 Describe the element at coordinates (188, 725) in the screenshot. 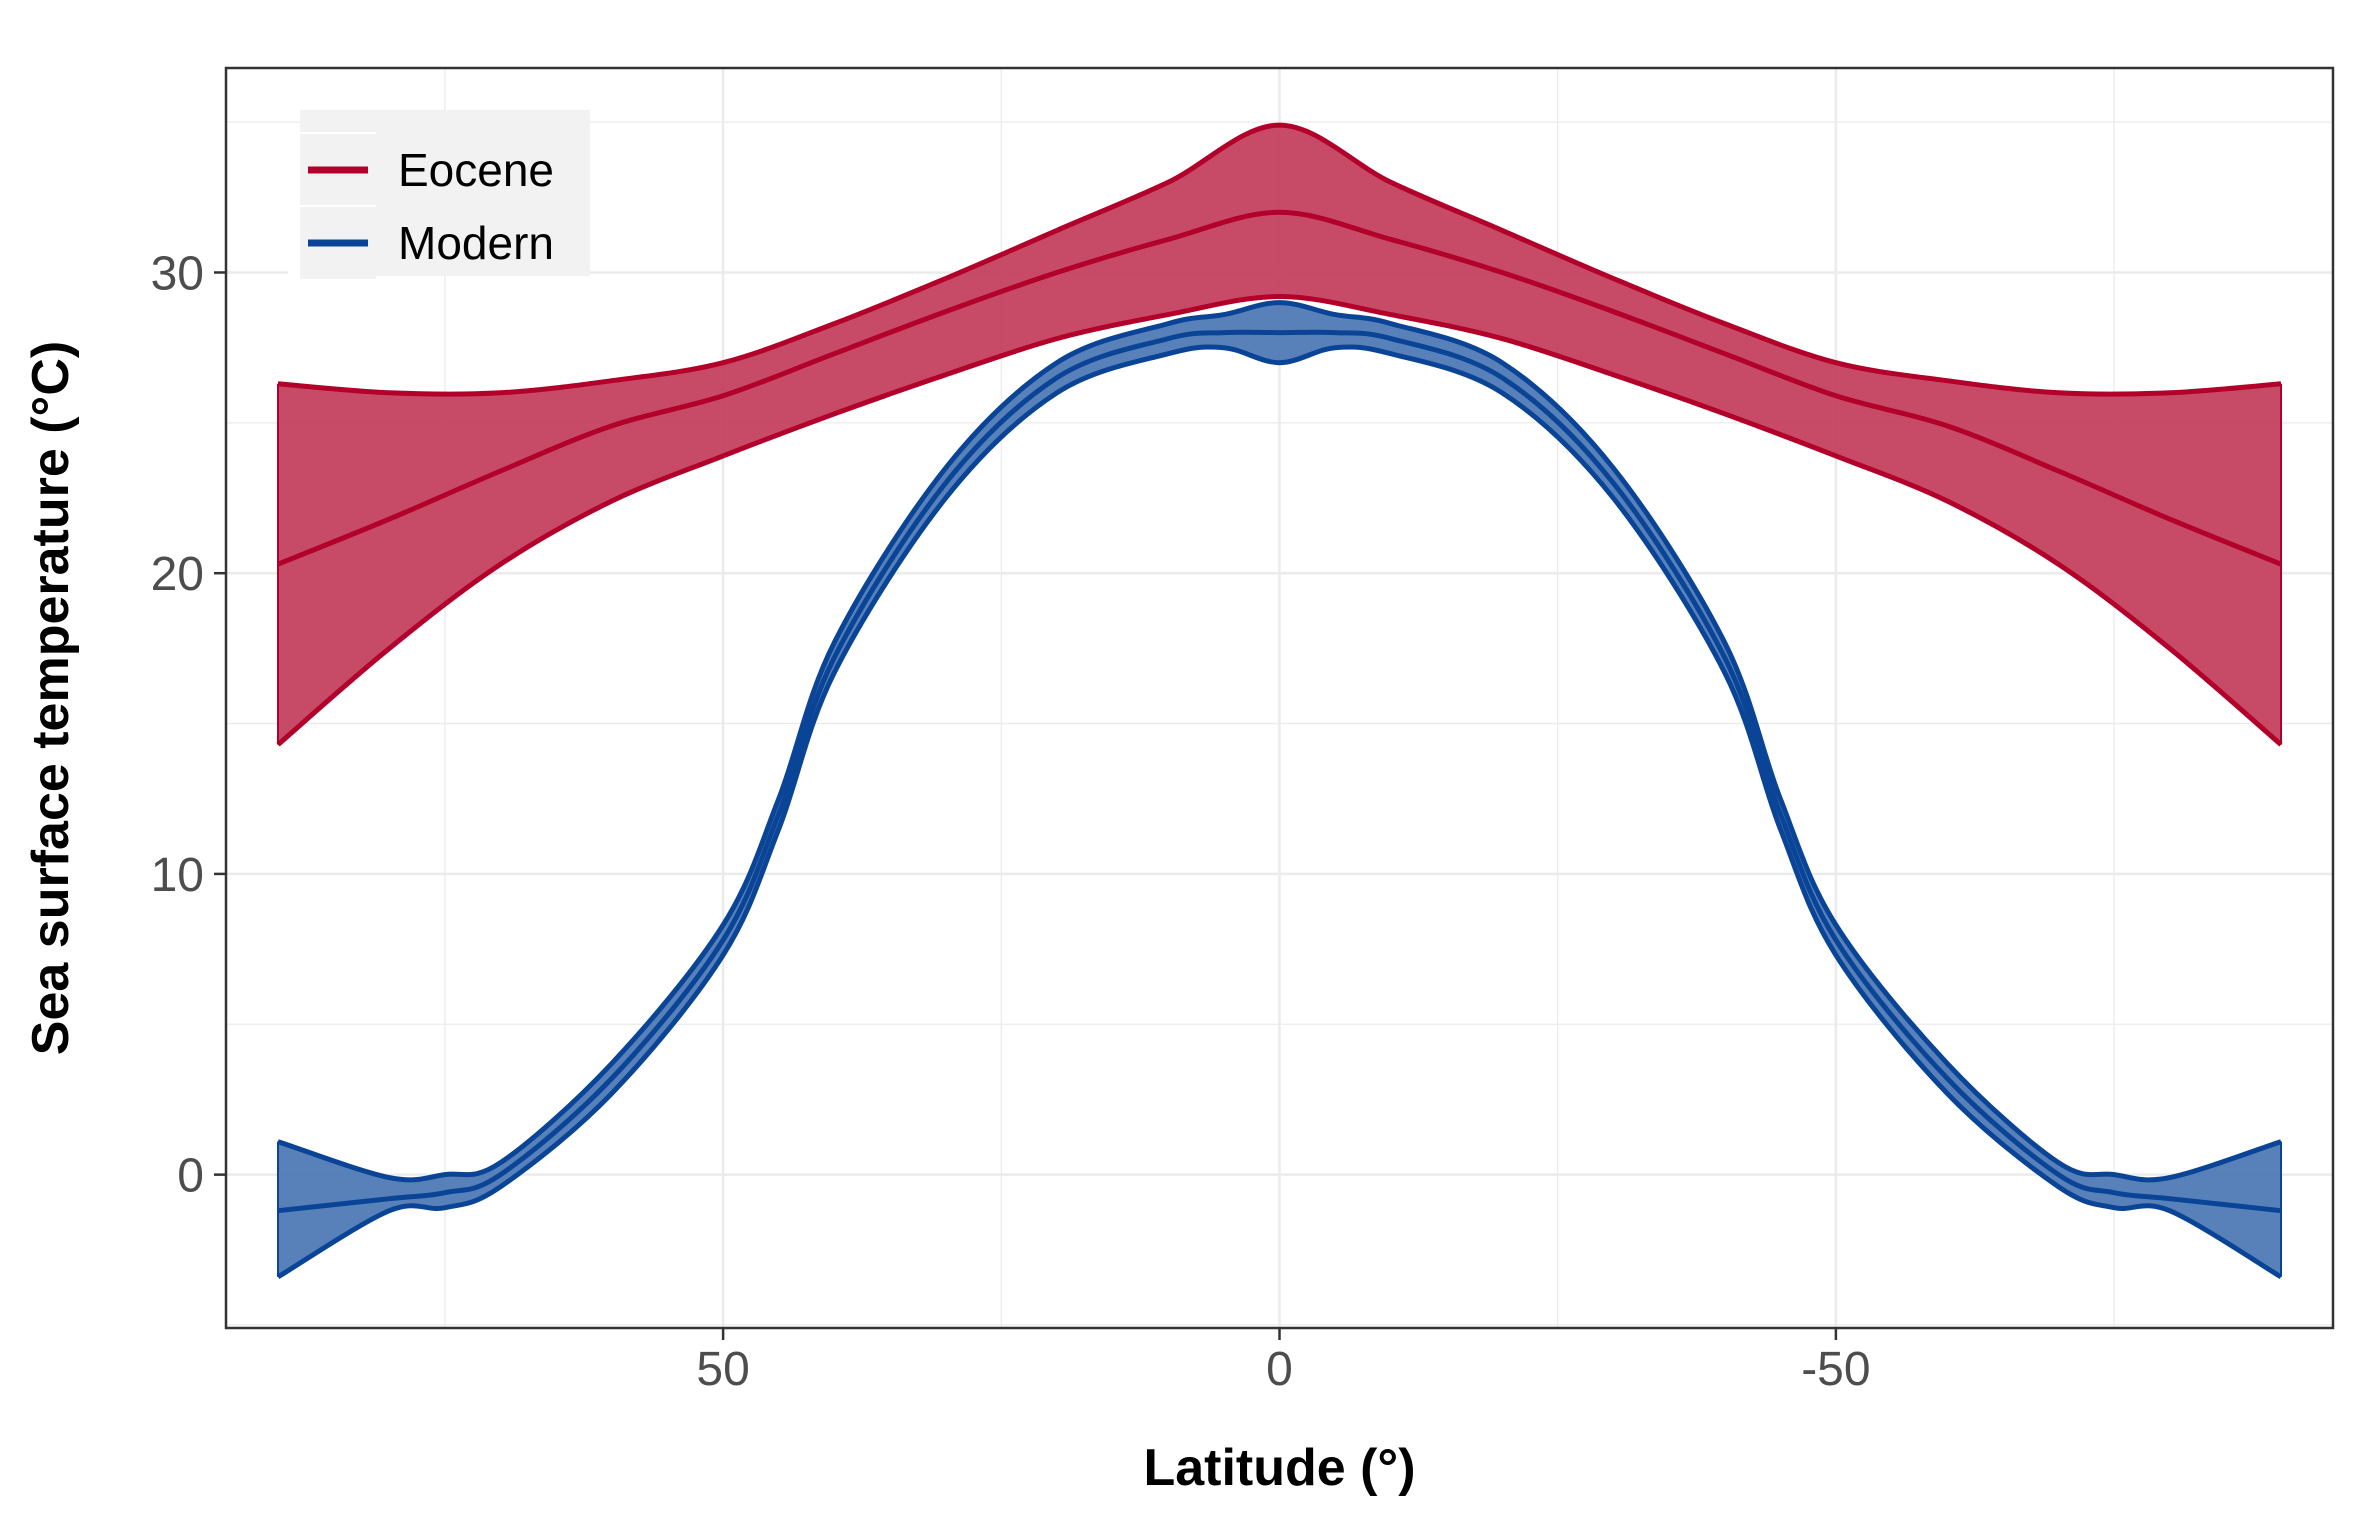

I see `y-axis: 0 10 20 30` at that location.